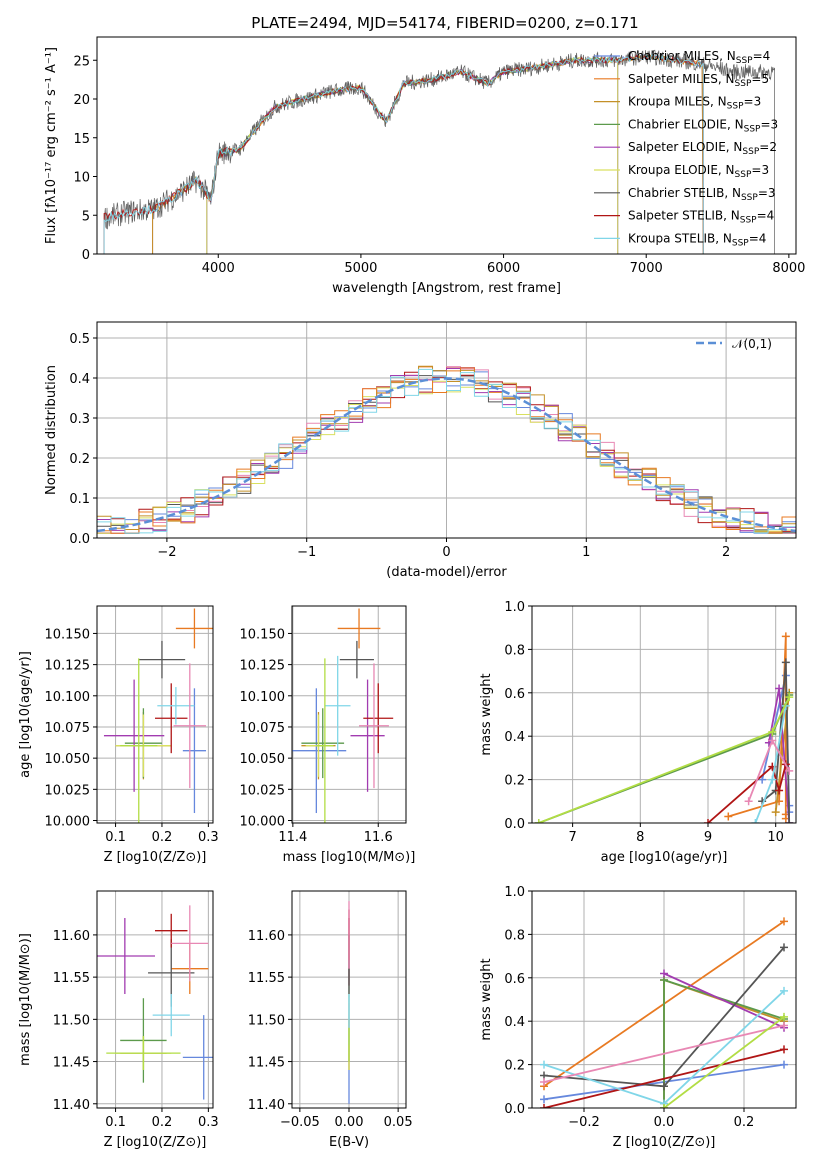 This screenshot has height=1170, width=819. What do you see at coordinates (514, 979) in the screenshot?
I see `y-tick-label: 0.6` at bounding box center [514, 979].